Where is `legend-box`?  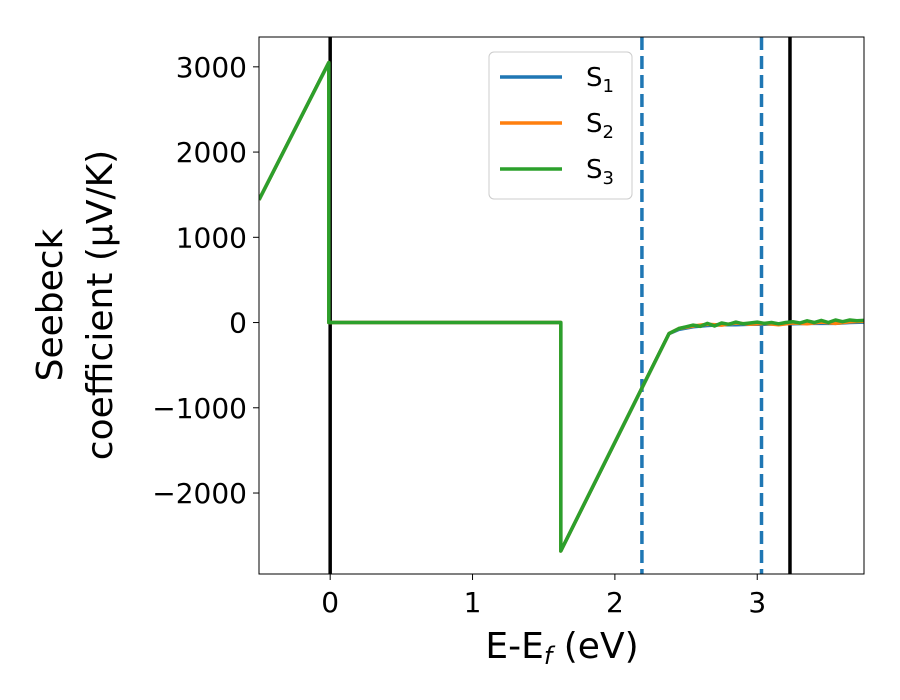 legend-box is located at coordinates (560, 125).